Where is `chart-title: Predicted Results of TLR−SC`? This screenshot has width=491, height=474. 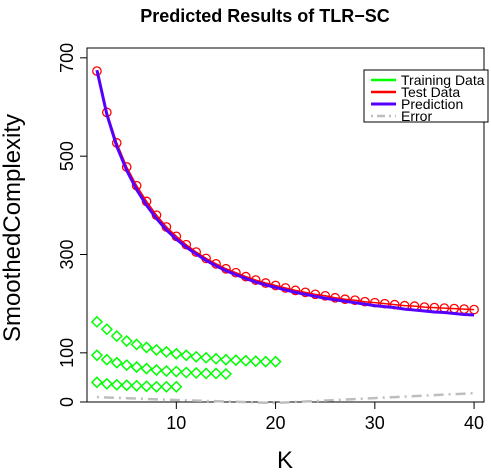
chart-title: Predicted Results of TLR−SC is located at coordinates (265, 16).